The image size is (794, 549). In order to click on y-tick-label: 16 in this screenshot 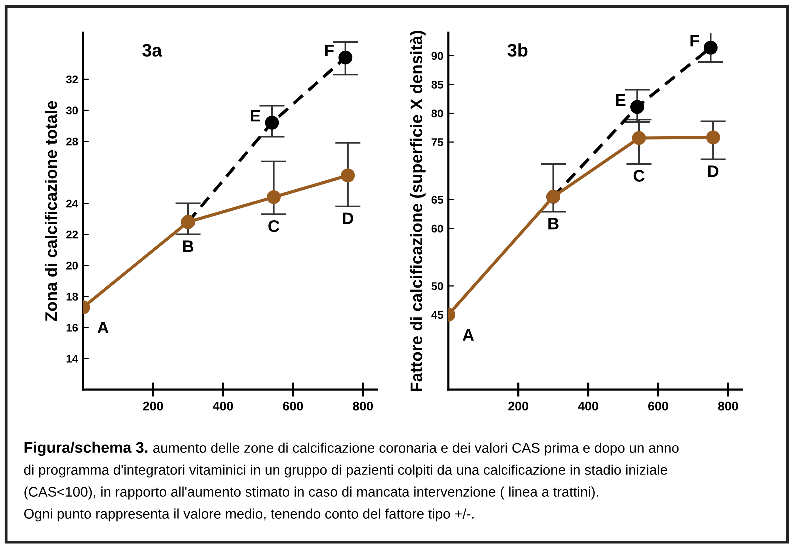, I will do `click(72, 328)`.